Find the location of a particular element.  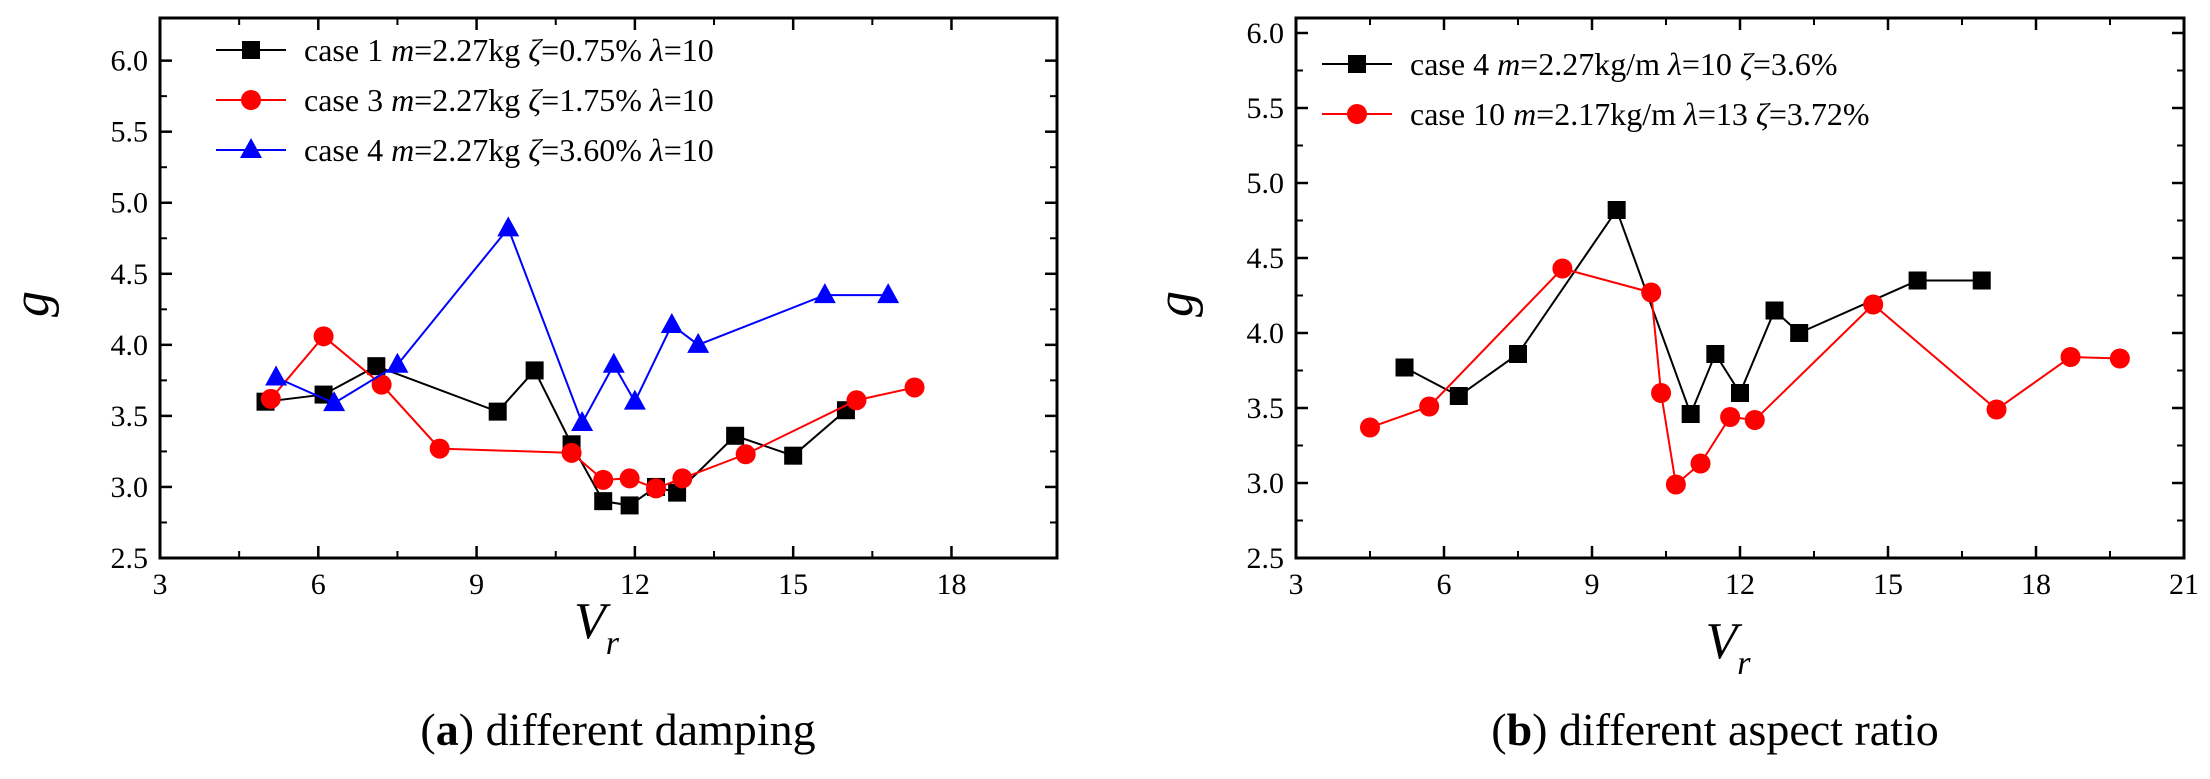

legend-zeta-value: =0.75% is located at coordinates (595, 50).